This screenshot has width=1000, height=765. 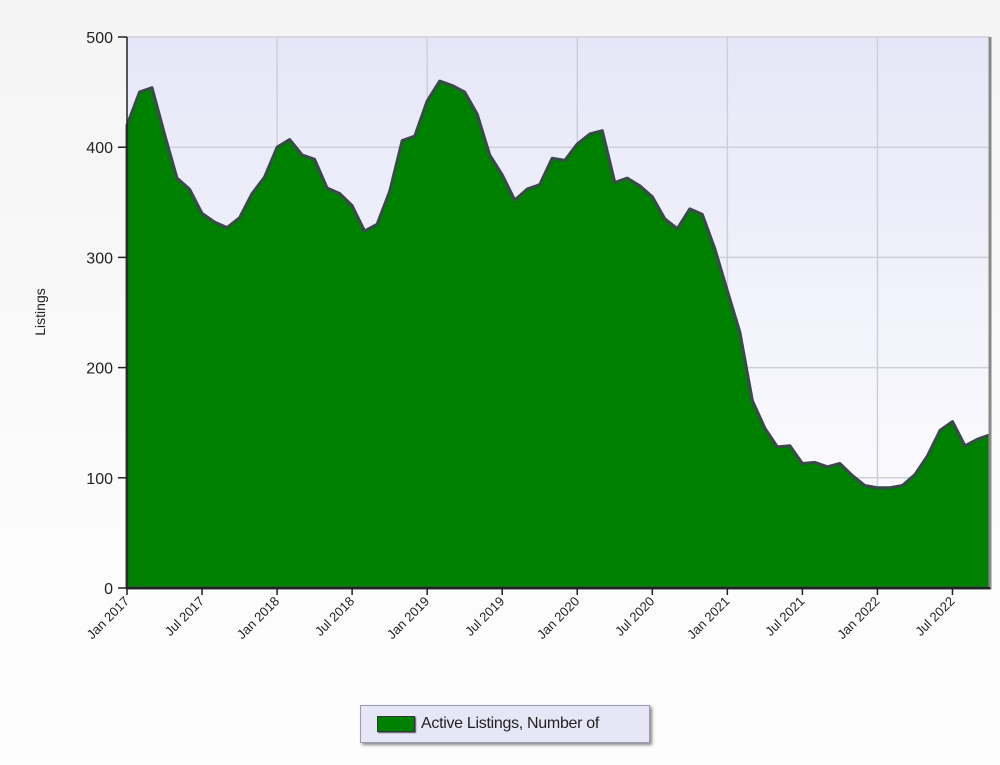 I want to click on x-tick-label: Jan 2017, so click(x=108, y=618).